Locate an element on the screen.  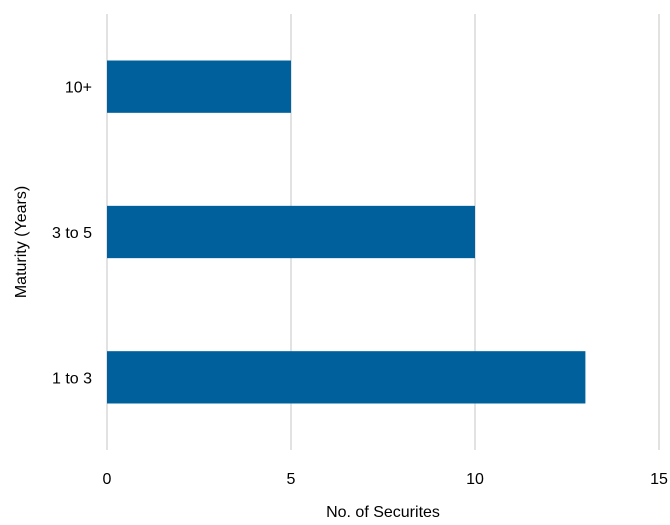
y-tick-label: 10+ is located at coordinates (78, 88).